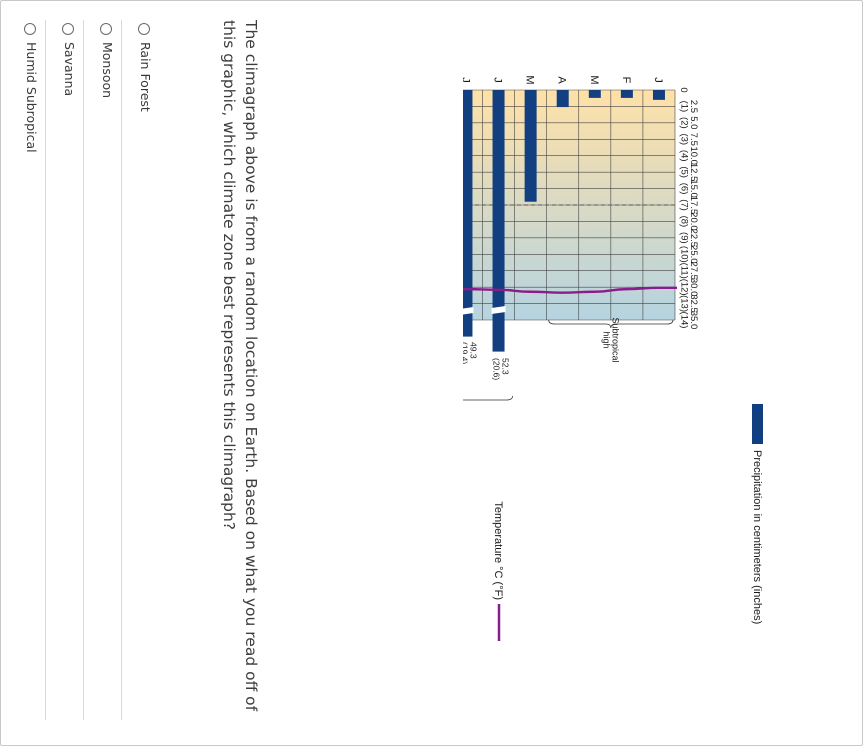  I want to click on precip-tick-label: 35.0(14), so click(689, 320).